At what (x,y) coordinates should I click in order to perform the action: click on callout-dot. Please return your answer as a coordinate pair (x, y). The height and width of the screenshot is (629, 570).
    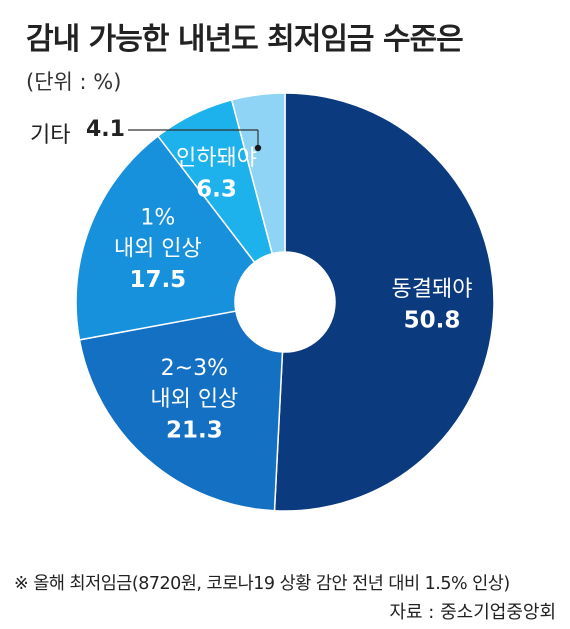
    Looking at the image, I should click on (258, 148).